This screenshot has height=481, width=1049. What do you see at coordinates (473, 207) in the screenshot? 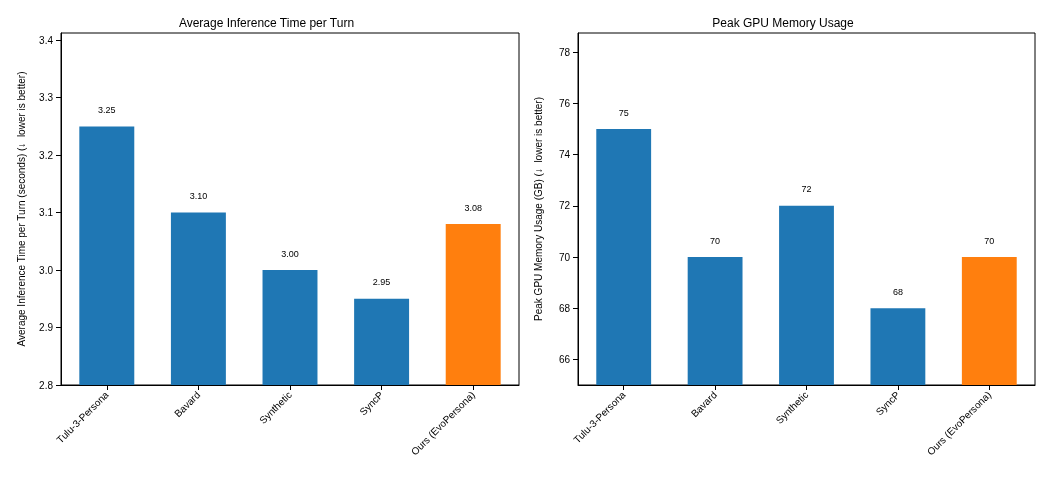
I see `data-label: 3.08` at bounding box center [473, 207].